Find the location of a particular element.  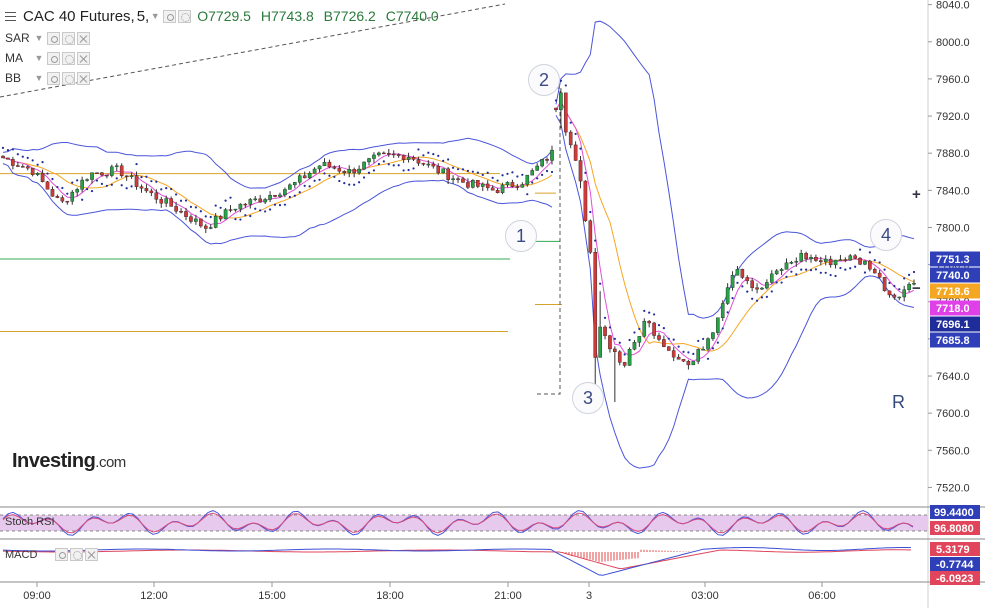

zoom-in-button: + is located at coordinates (916, 194).